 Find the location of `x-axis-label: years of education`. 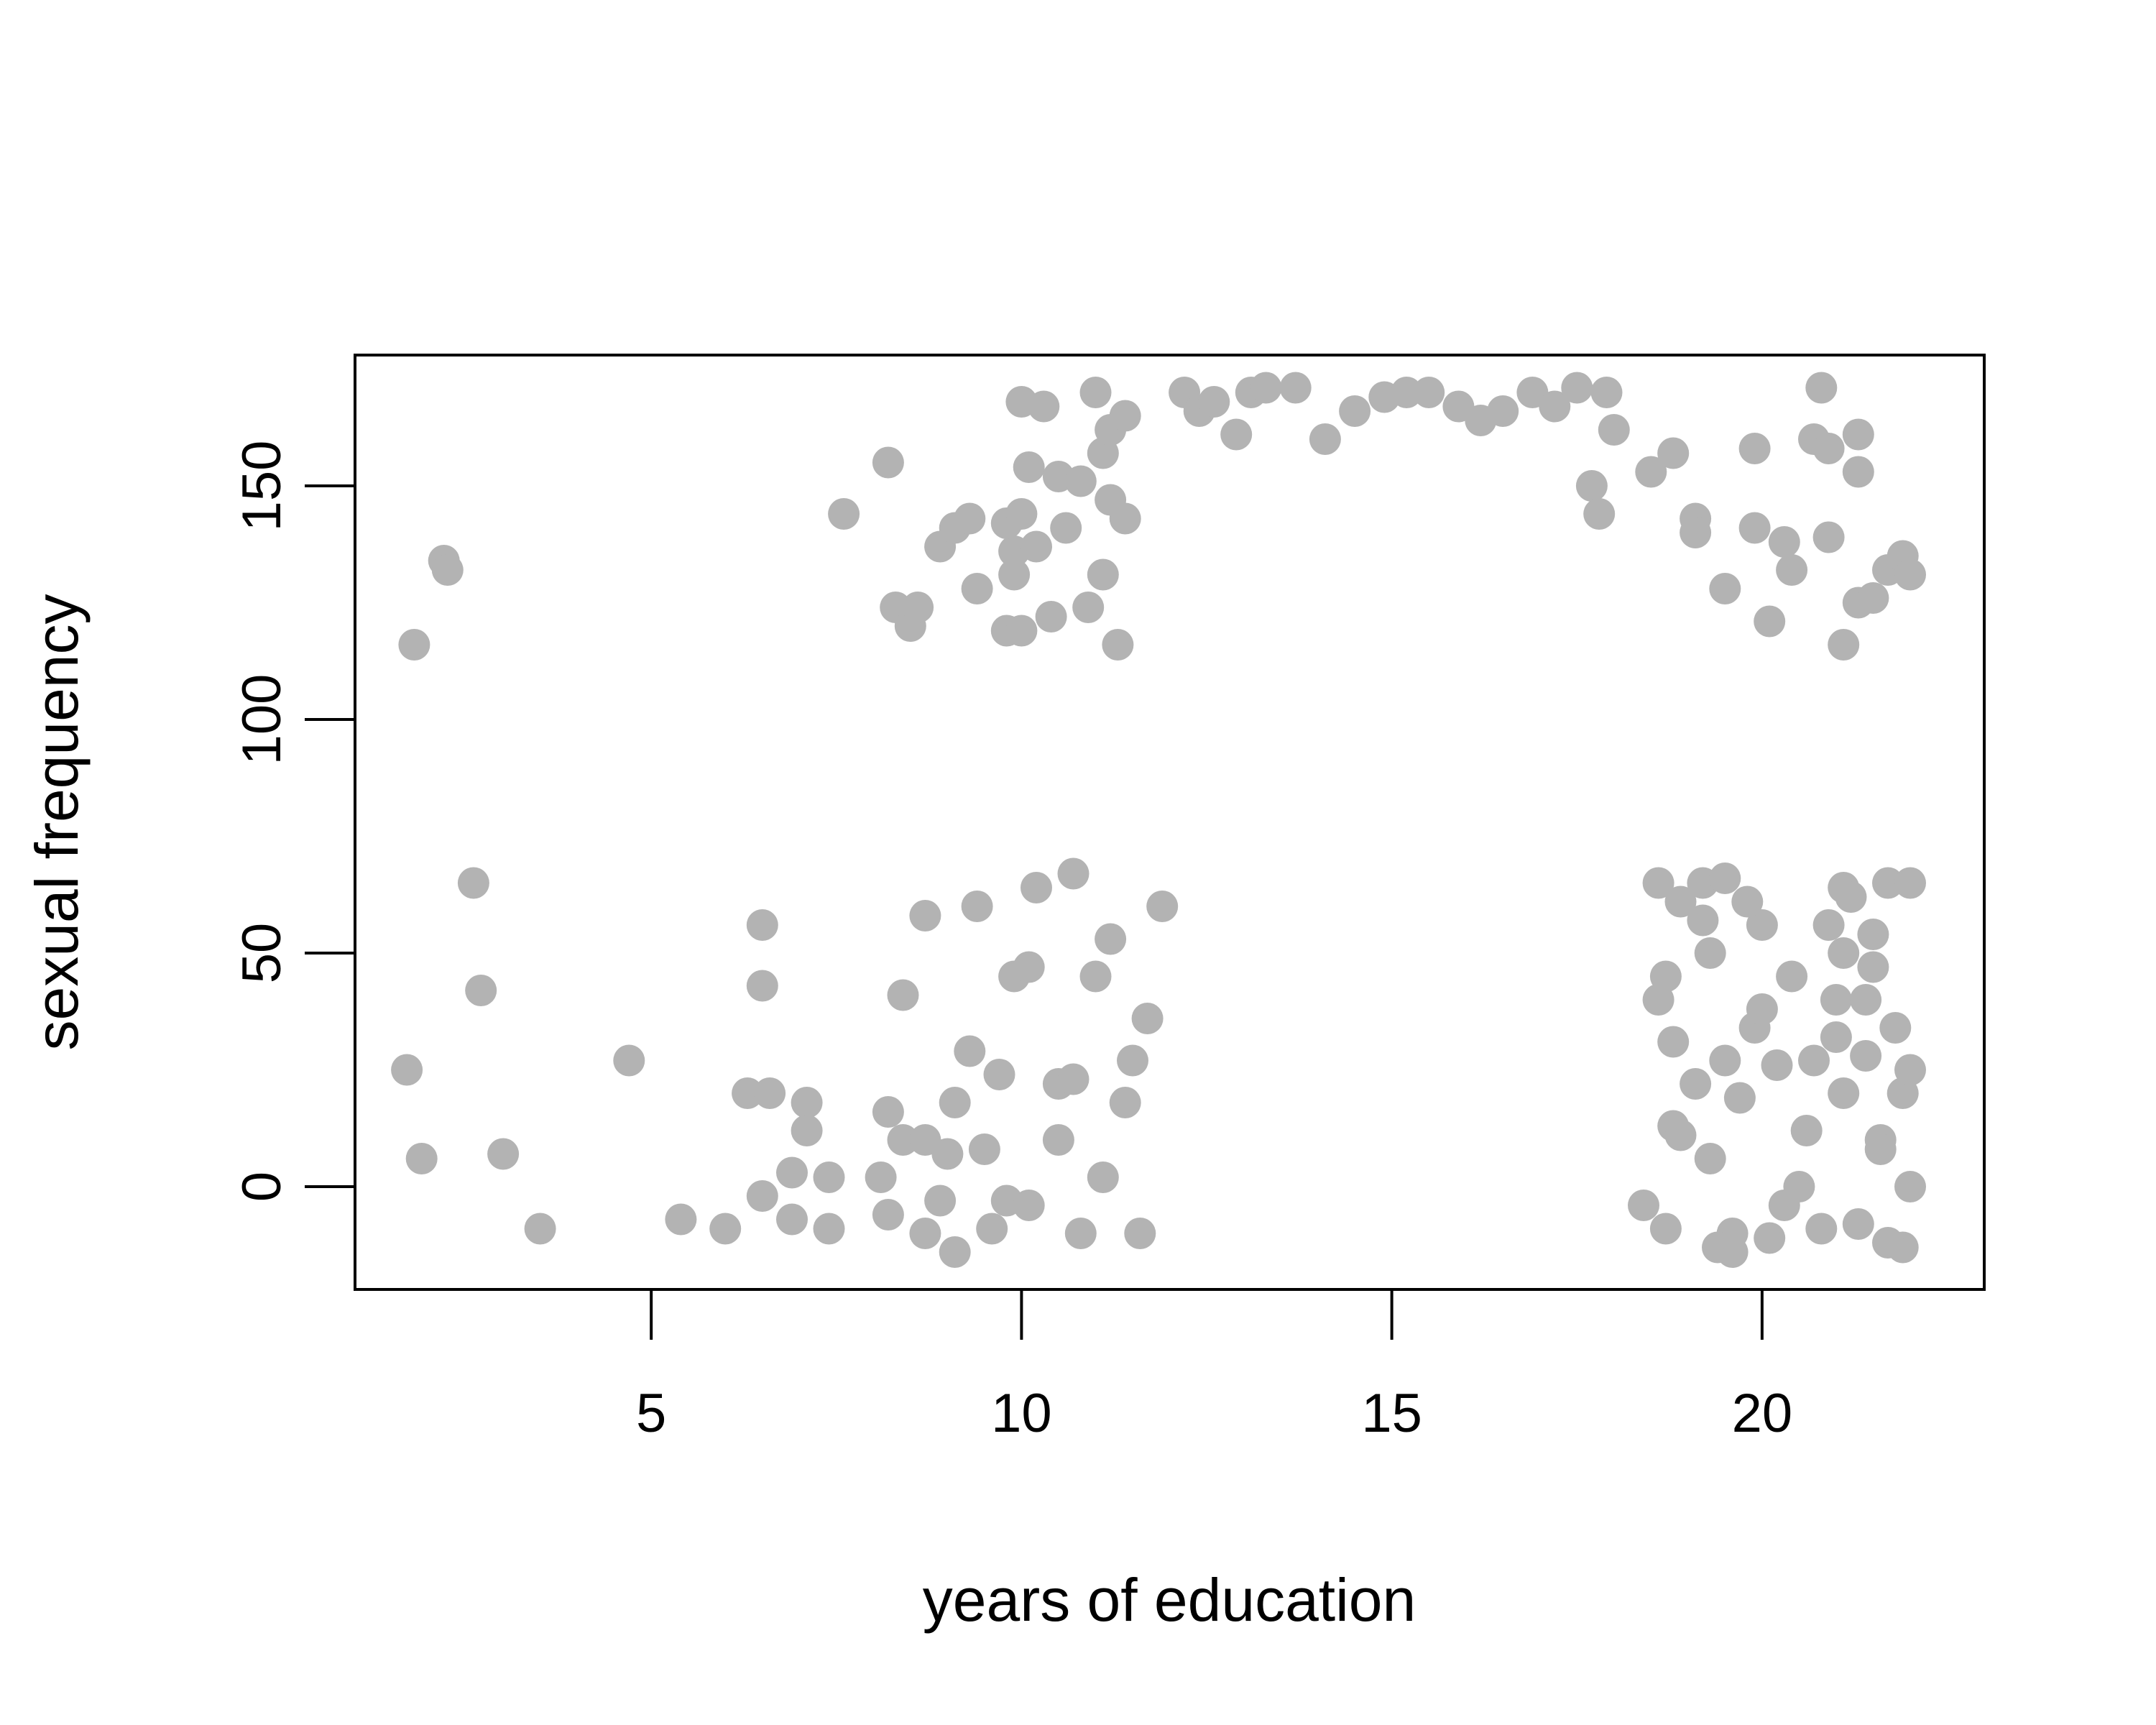

x-axis-label: years of education is located at coordinates (1169, 1600).